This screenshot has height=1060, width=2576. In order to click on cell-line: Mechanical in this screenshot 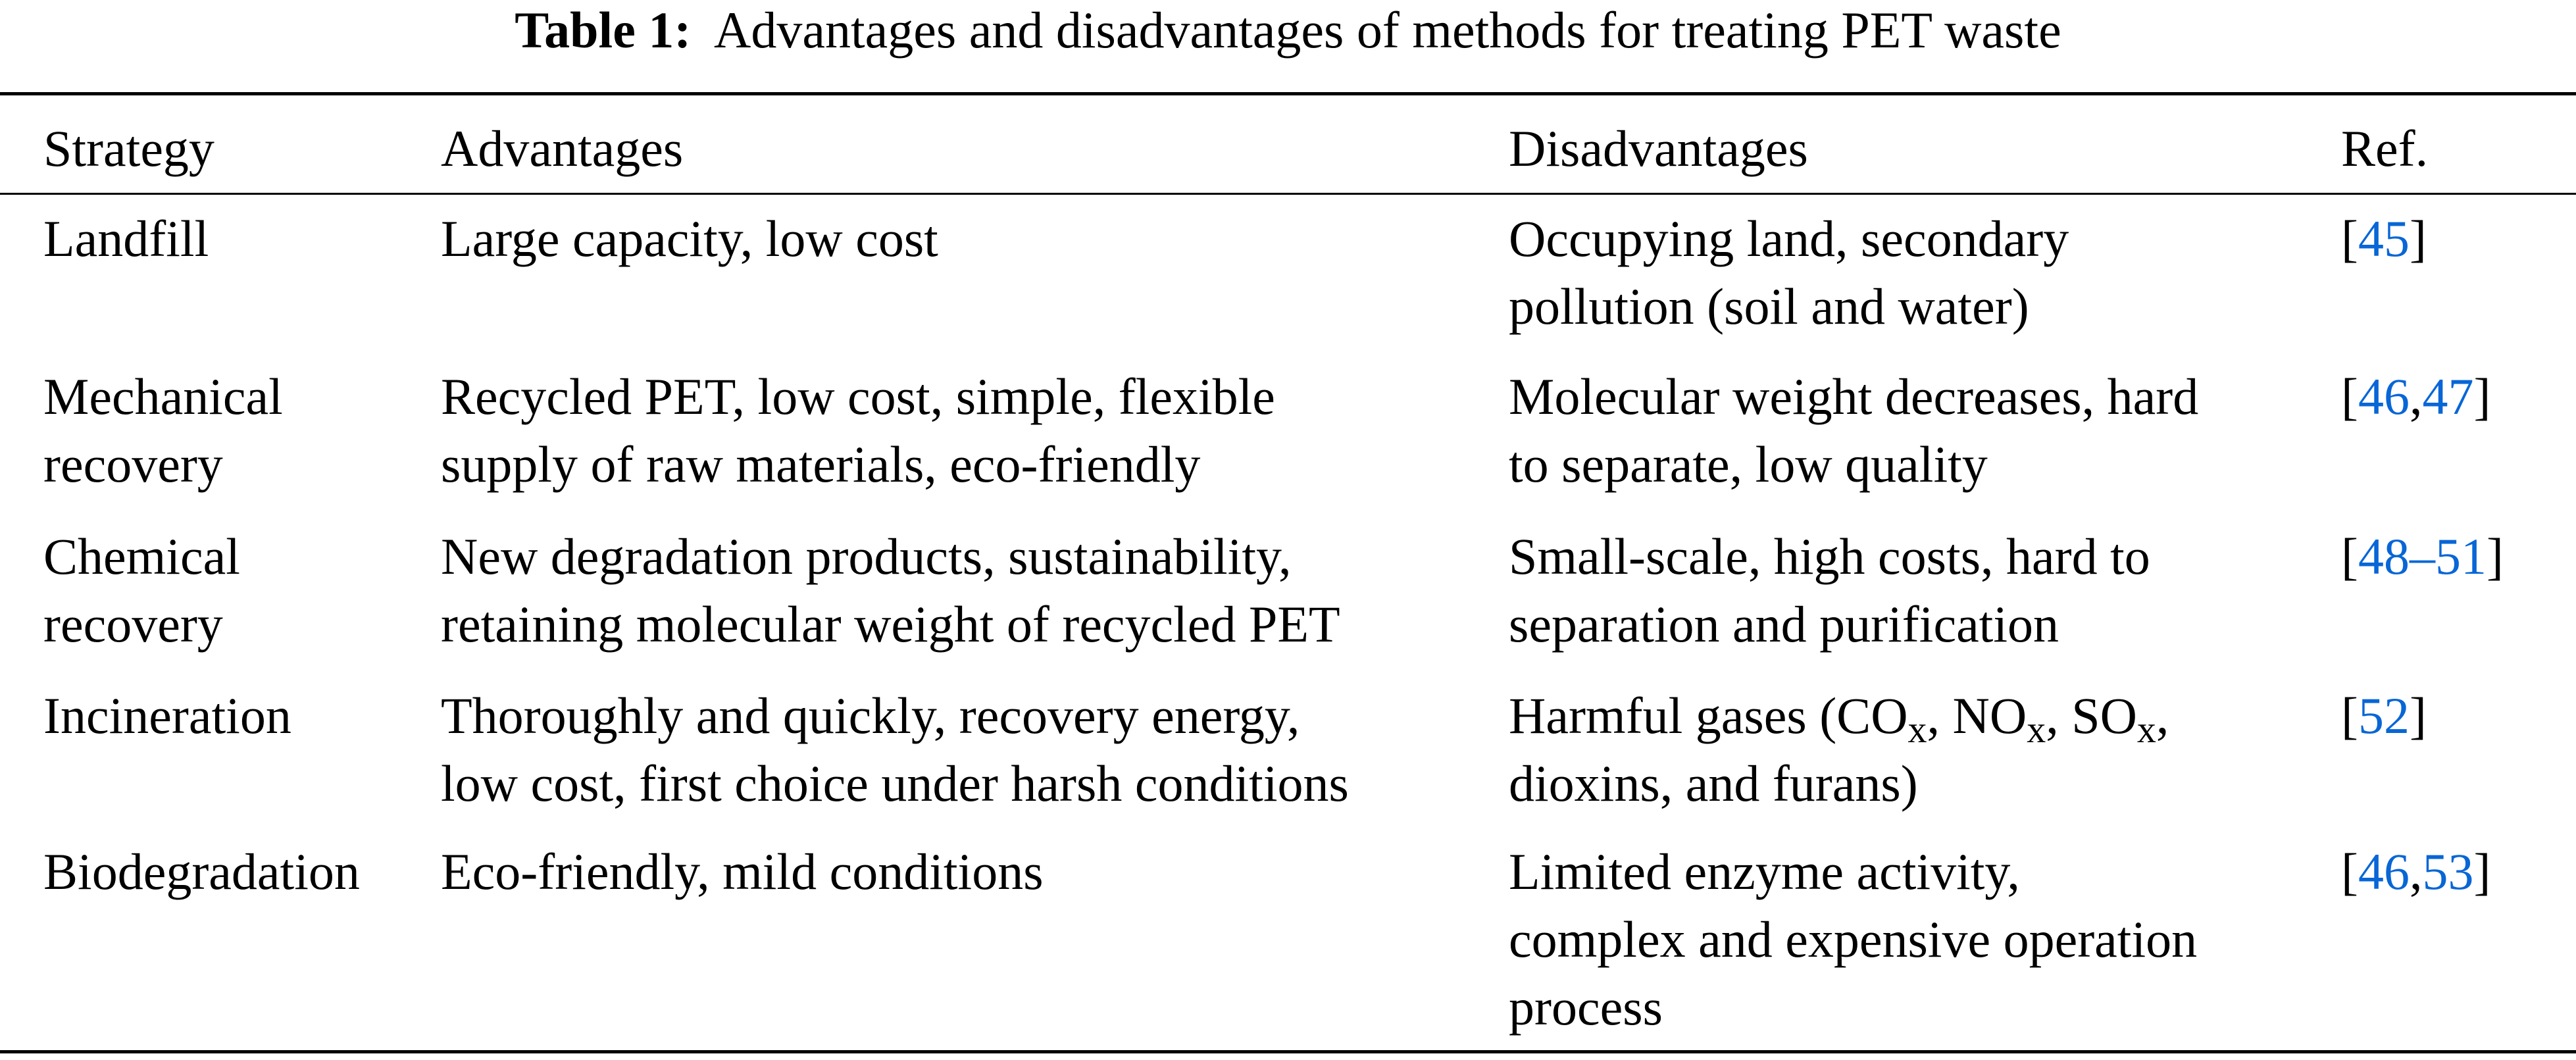, I will do `click(163, 396)`.